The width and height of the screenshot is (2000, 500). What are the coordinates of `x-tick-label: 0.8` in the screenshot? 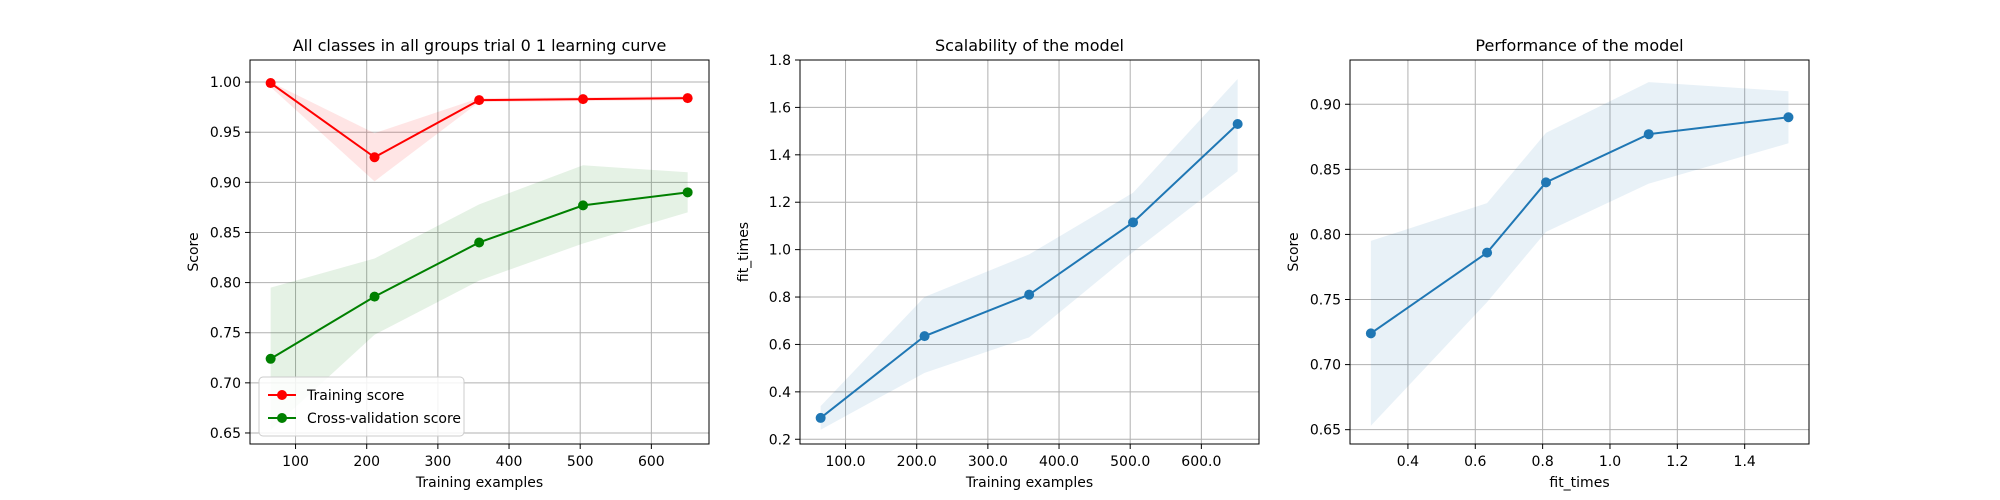 It's located at (1542, 462).